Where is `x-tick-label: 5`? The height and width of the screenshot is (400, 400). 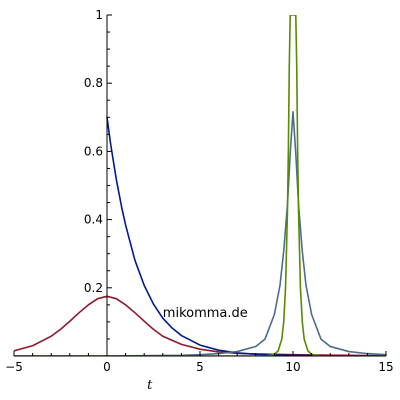
x-tick-label: 5 is located at coordinates (200, 367).